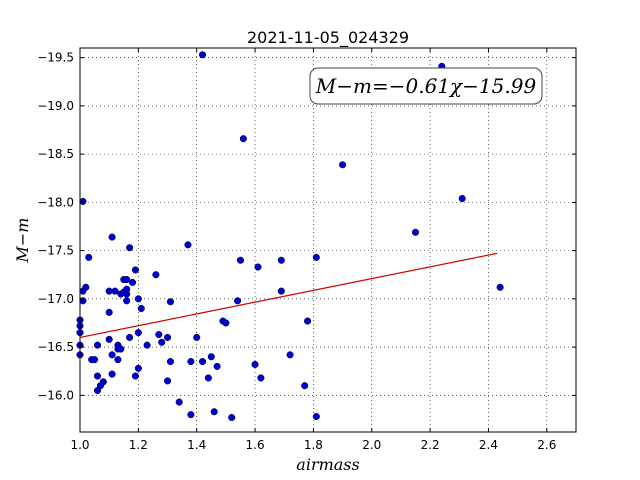 The height and width of the screenshot is (480, 640). I want to click on fit-line-group, so click(288, 295).